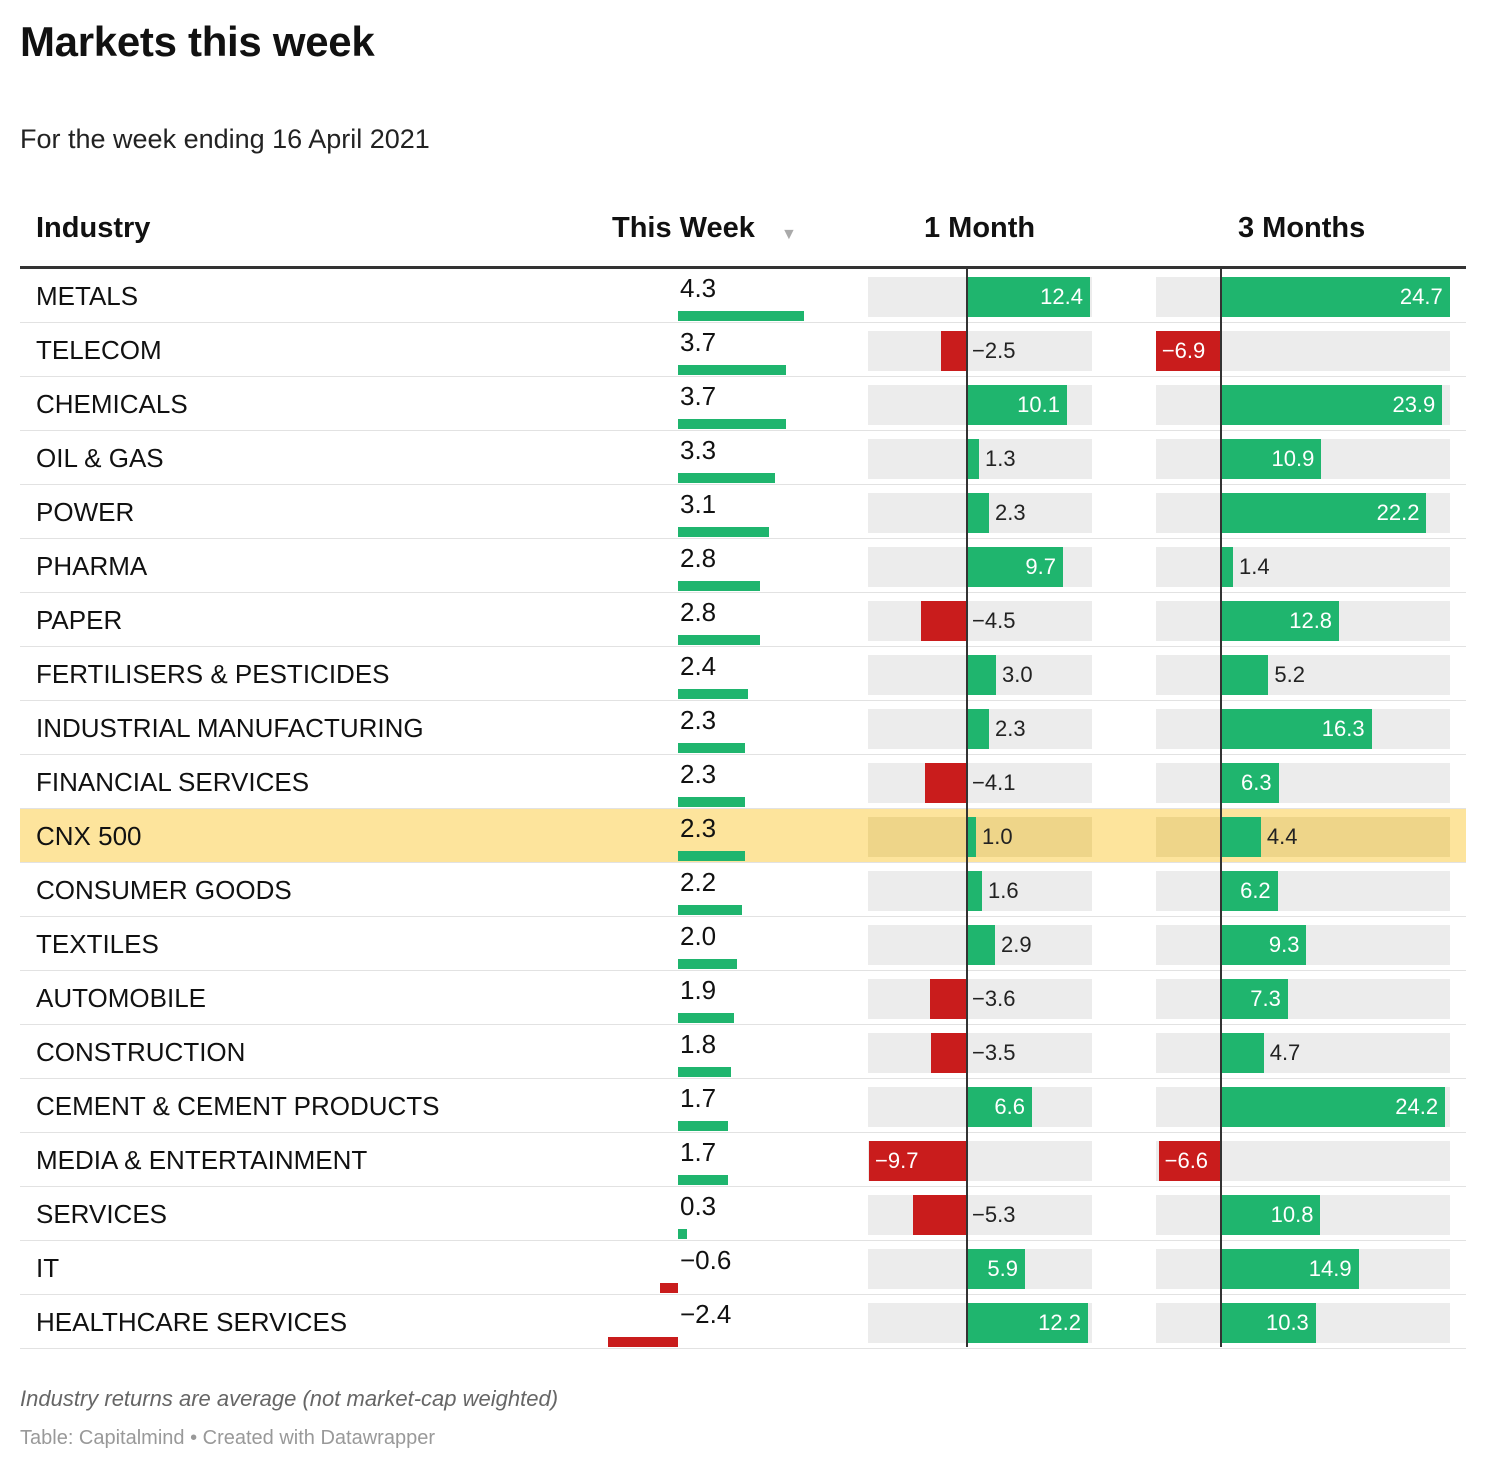  I want to click on industry-name: SERVICES, so click(102, 1214).